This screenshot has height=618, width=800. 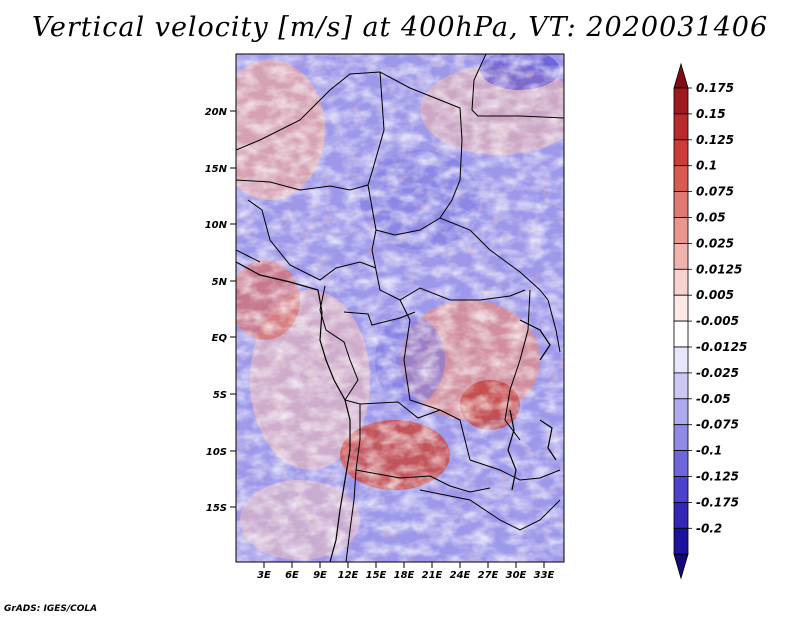 What do you see at coordinates (216, 508) in the screenshot?
I see `lat-label: 15S` at bounding box center [216, 508].